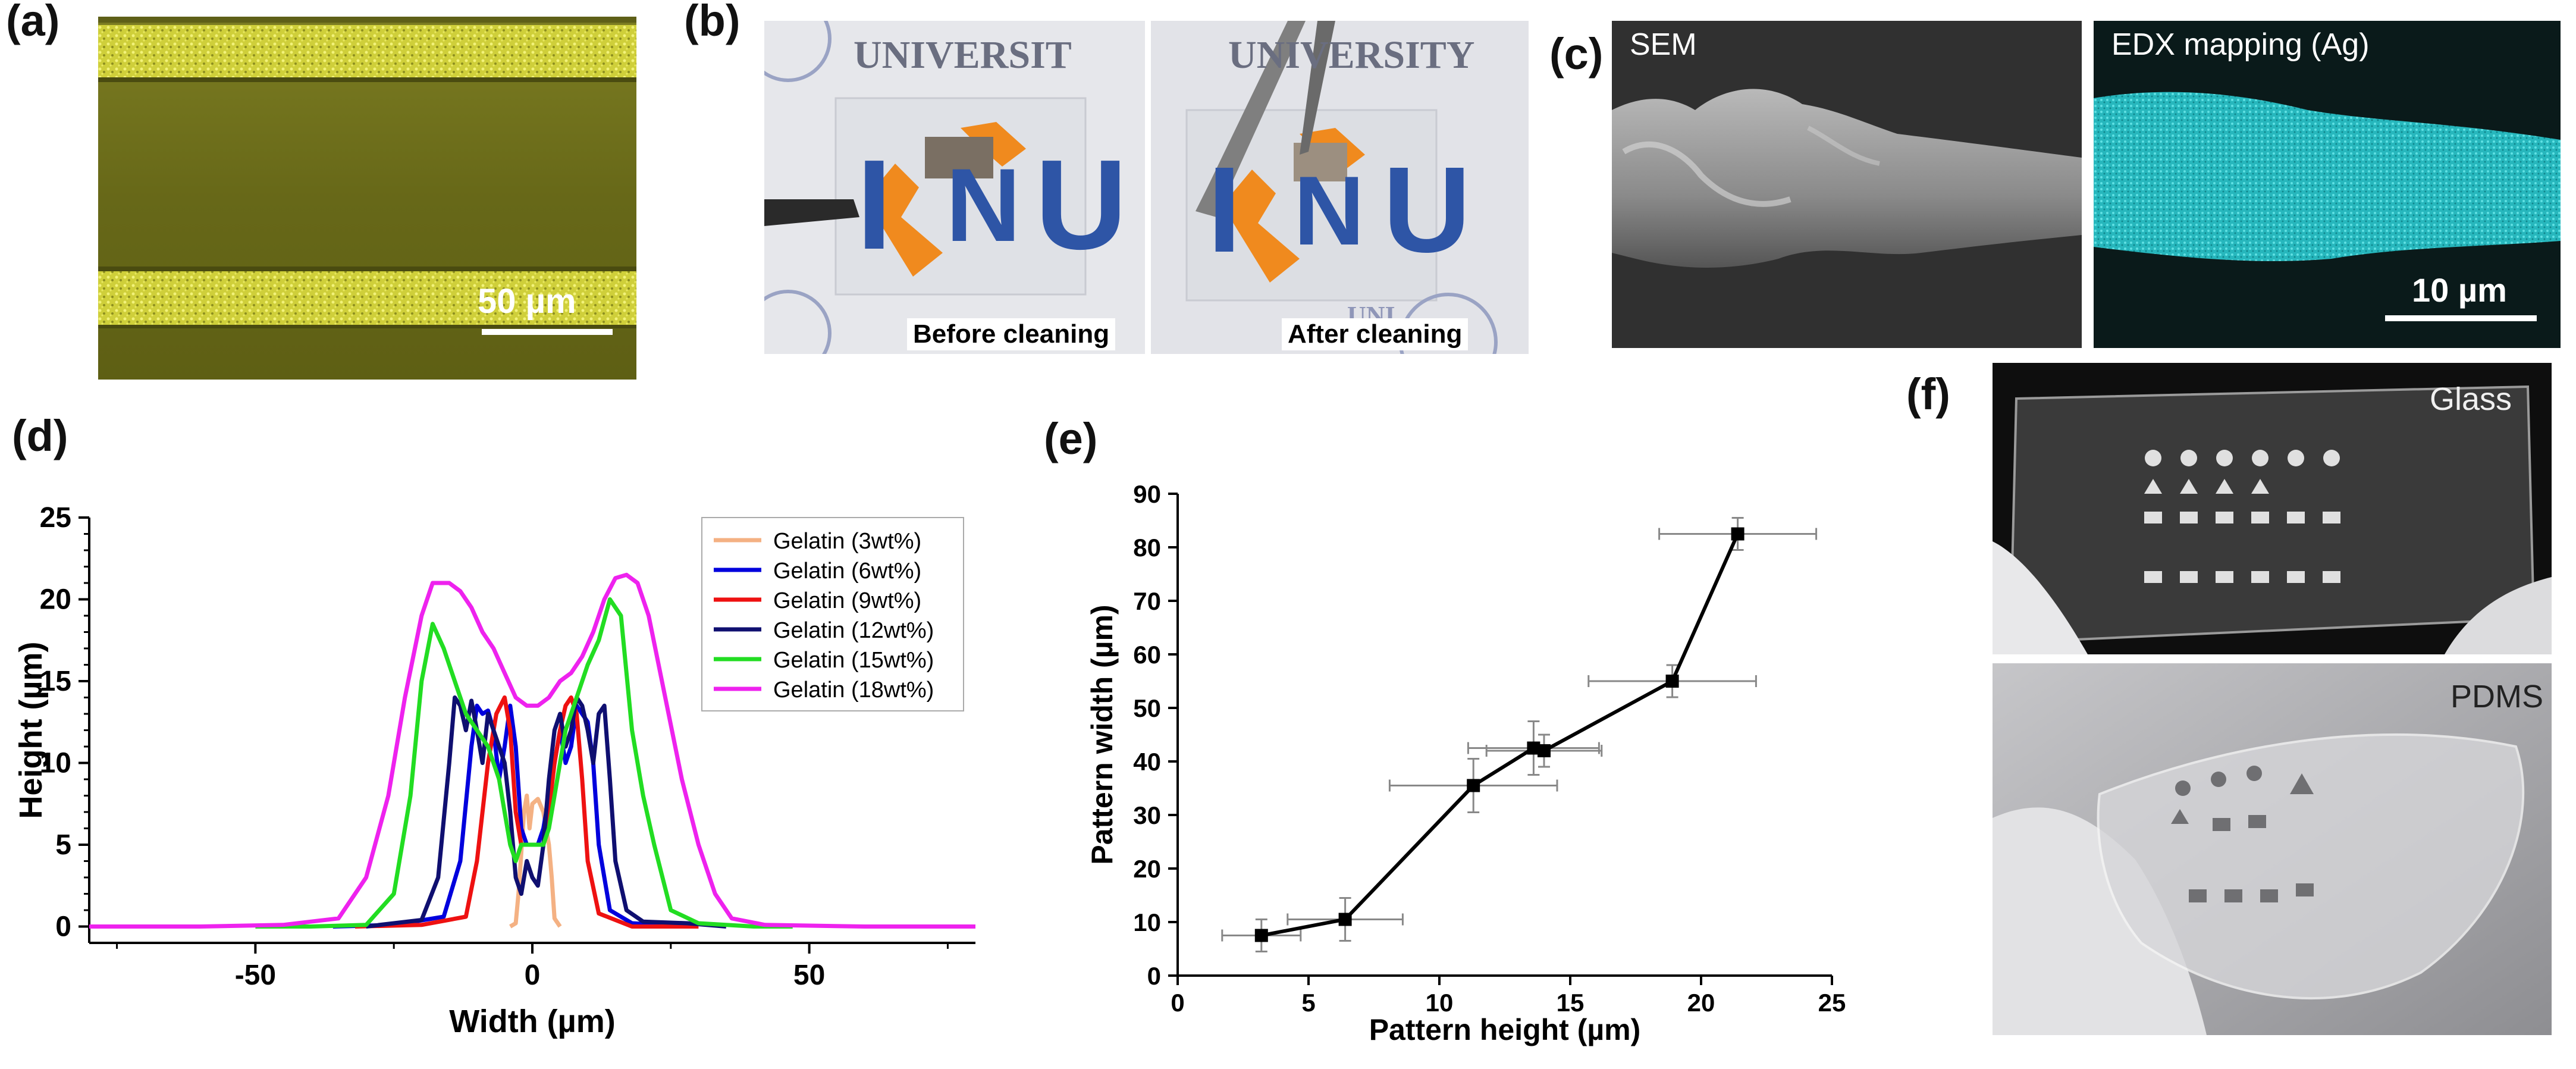 The image size is (2576, 1069). I want to click on legend-label: Gelatin (6wt%), so click(847, 571).